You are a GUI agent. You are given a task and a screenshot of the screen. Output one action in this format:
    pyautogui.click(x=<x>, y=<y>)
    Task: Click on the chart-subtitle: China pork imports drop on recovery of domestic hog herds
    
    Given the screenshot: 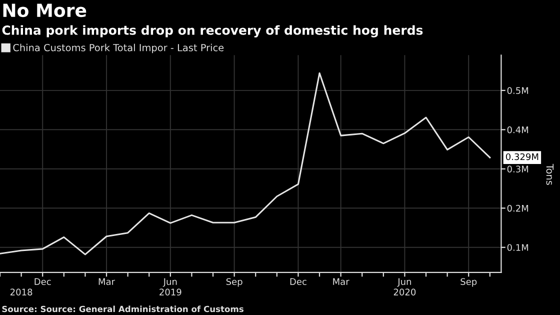 What is the action you would take?
    pyautogui.click(x=212, y=31)
    